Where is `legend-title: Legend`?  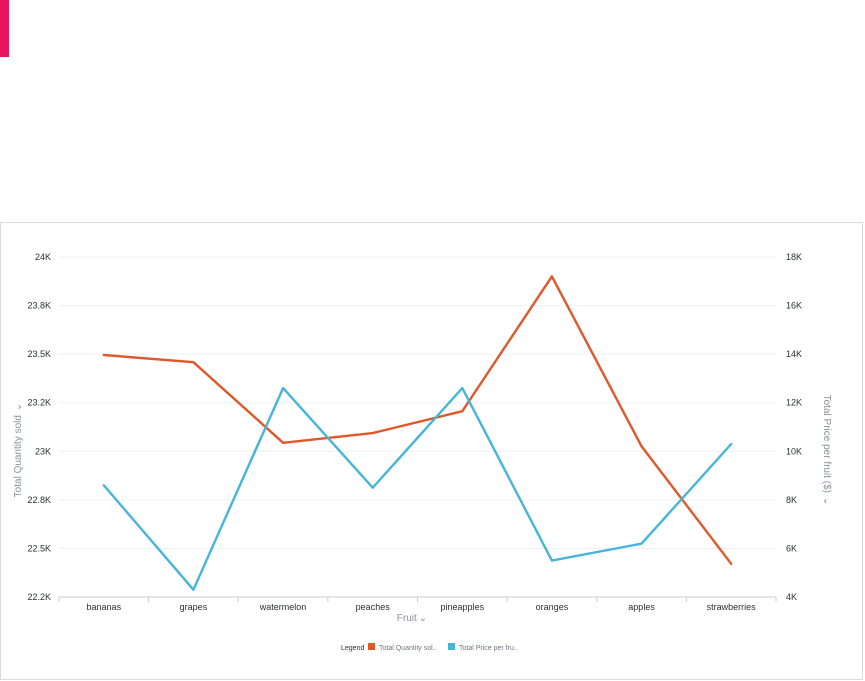
legend-title: Legend is located at coordinates (352, 648).